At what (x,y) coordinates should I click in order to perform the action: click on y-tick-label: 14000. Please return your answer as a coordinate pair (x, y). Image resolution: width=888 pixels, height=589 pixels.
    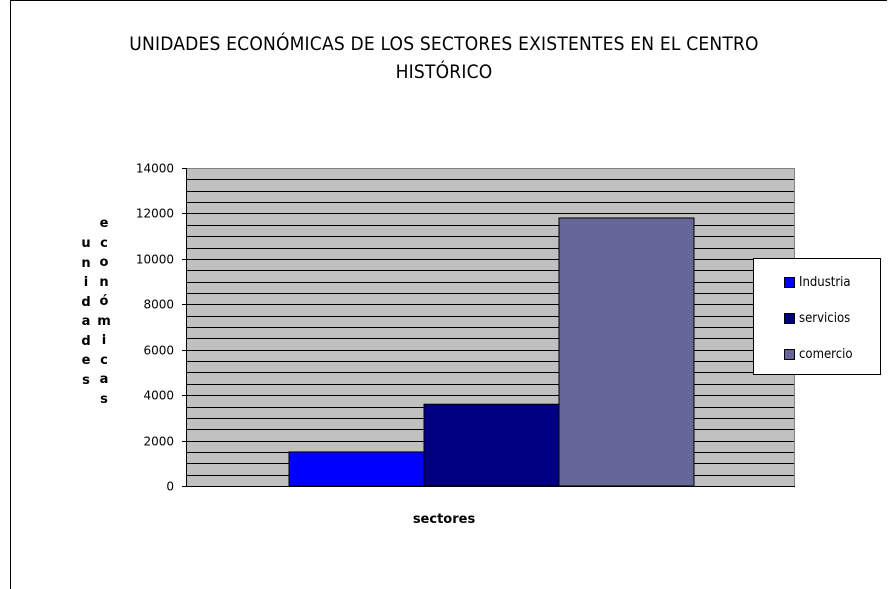
    Looking at the image, I should click on (155, 169).